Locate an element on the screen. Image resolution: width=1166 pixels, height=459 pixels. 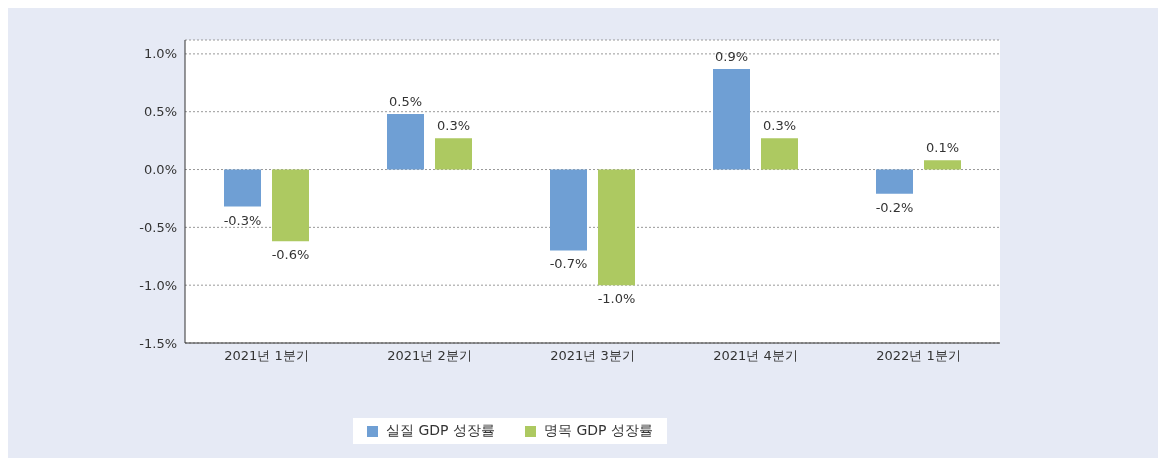
data-label: -0.7% is located at coordinates (568, 264).